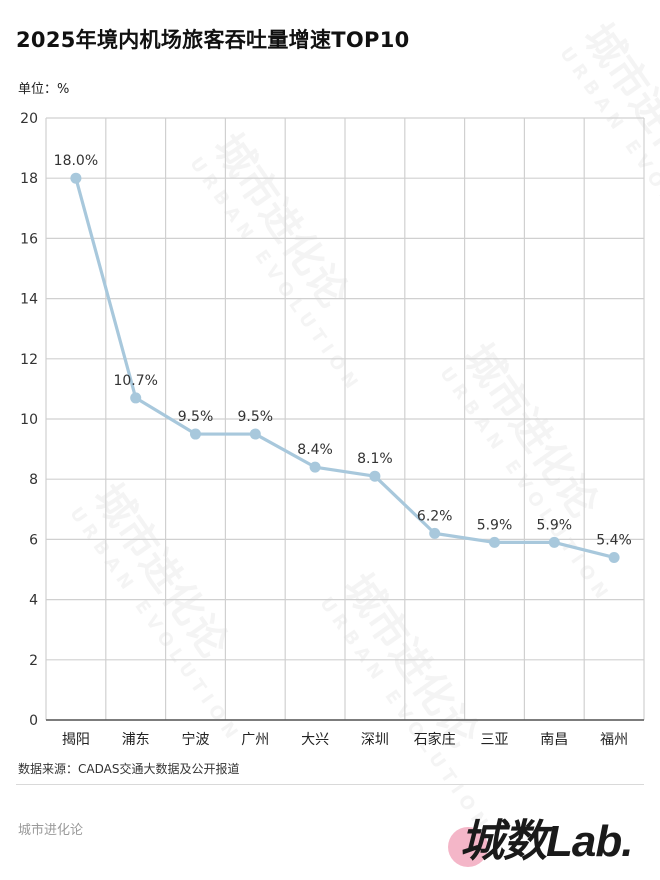 The image size is (660, 880). I want to click on x-tick-label: 宁波, so click(196, 739).